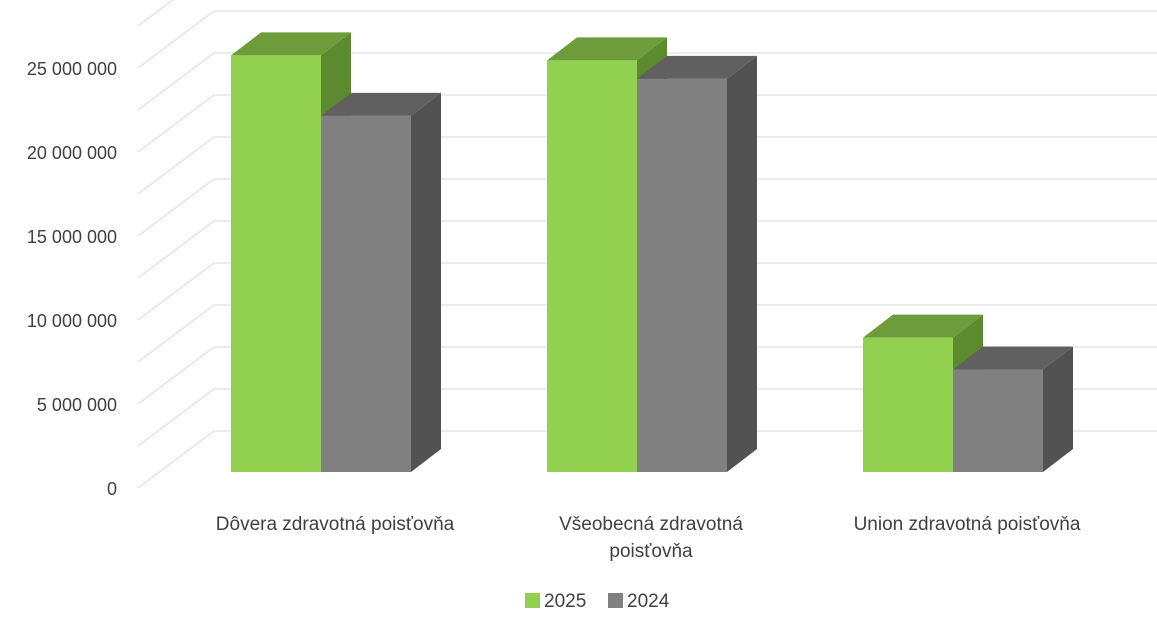 This screenshot has height=625, width=1157. What do you see at coordinates (112, 489) in the screenshot?
I see `y-tick-label: 0` at bounding box center [112, 489].